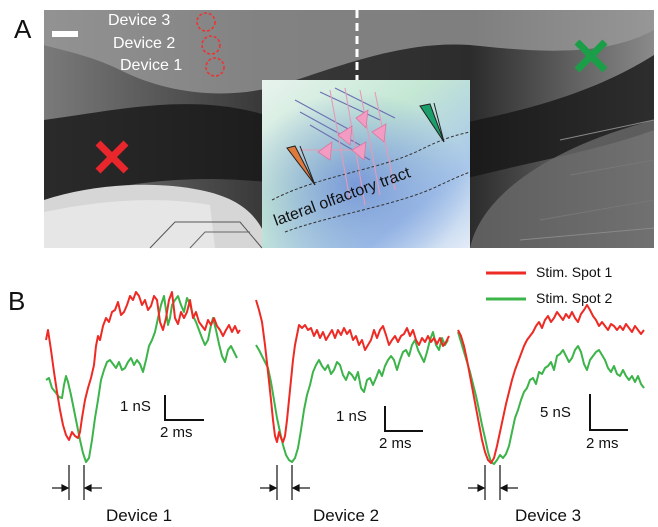 This screenshot has height=527, width=658. I want to click on legend-spot-2-label: Stim. Spot 2, so click(574, 298).